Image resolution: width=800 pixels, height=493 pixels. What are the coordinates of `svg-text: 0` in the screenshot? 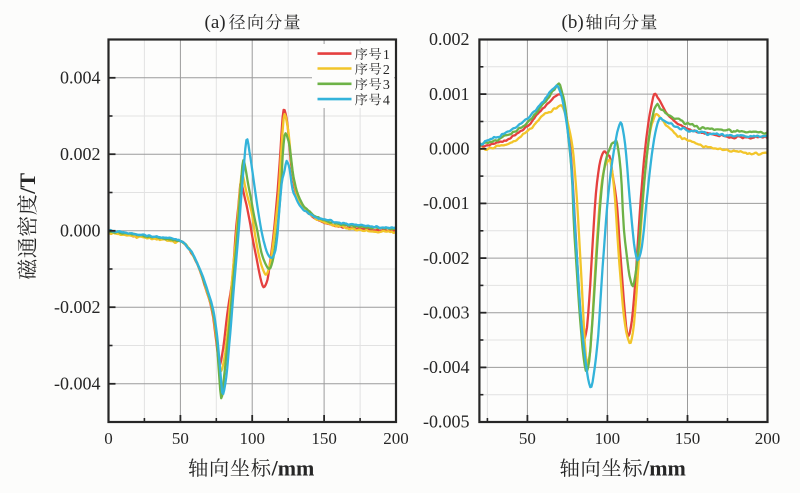 It's located at (108, 438).